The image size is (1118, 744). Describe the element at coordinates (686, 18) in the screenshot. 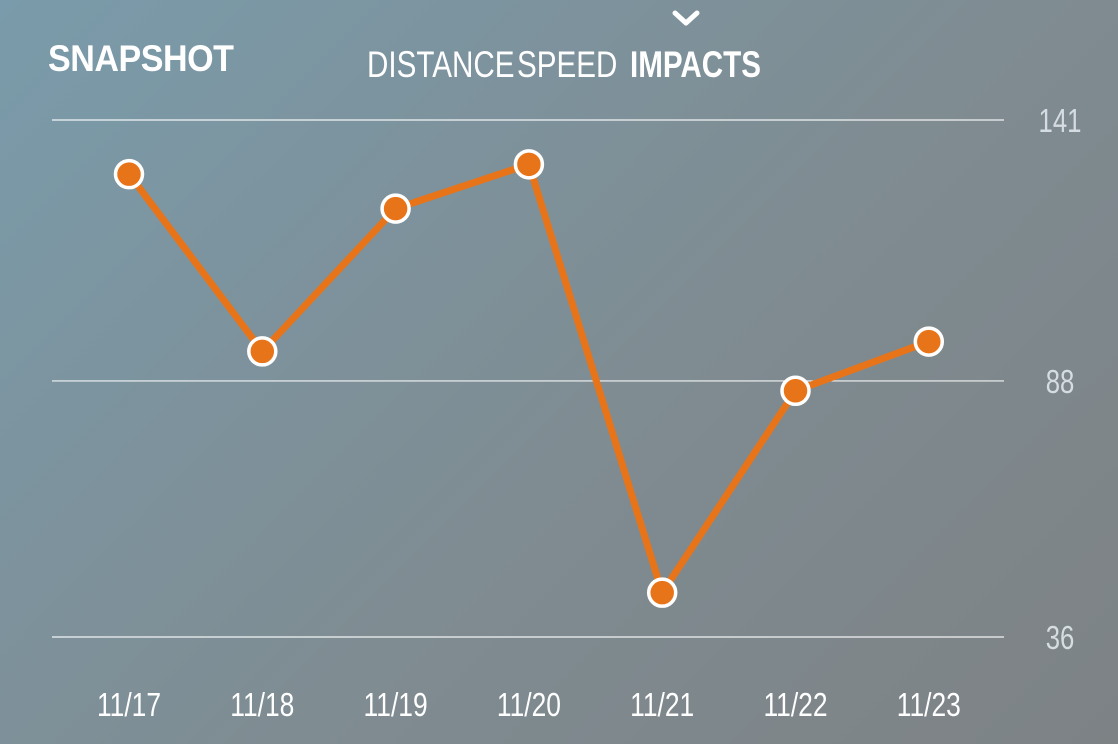

I see `chevron-down-icon` at that location.